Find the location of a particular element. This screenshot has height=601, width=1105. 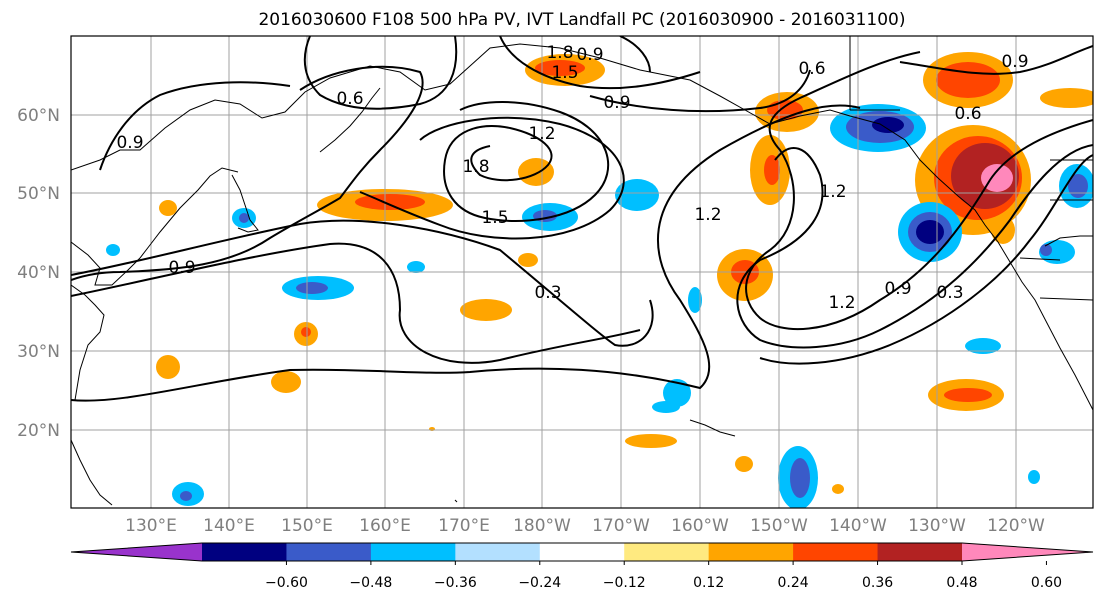

lon-label-180w: 180°W is located at coordinates (542, 526).